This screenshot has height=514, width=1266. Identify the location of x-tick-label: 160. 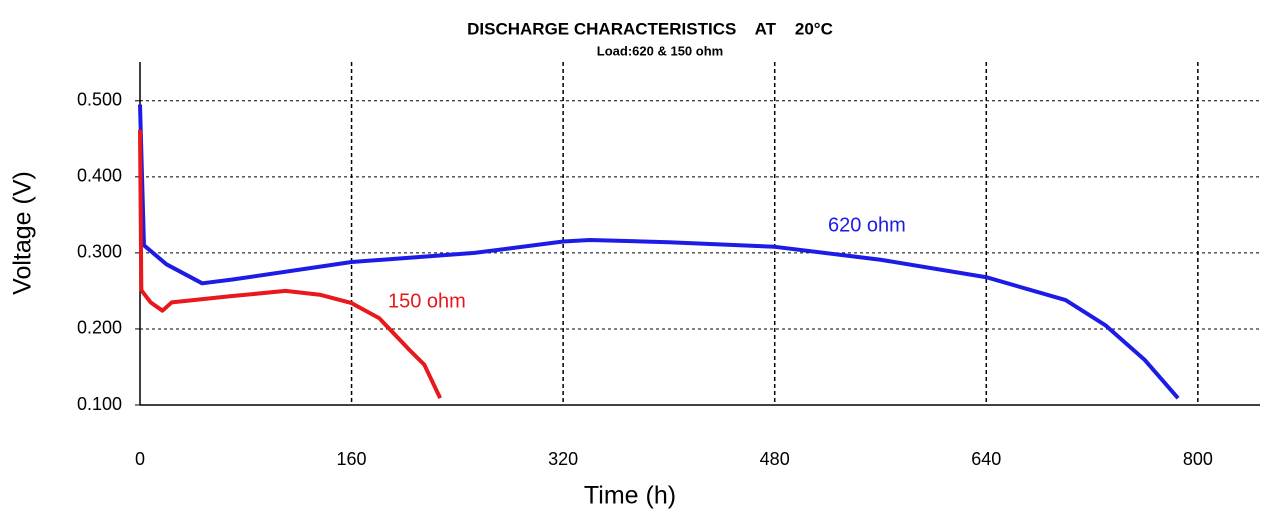
(352, 459).